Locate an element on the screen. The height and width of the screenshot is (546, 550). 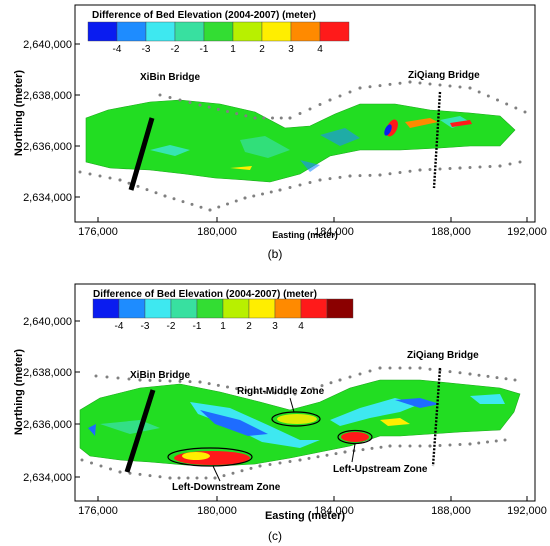
x-tick-label: 176,000 is located at coordinates (98, 232).